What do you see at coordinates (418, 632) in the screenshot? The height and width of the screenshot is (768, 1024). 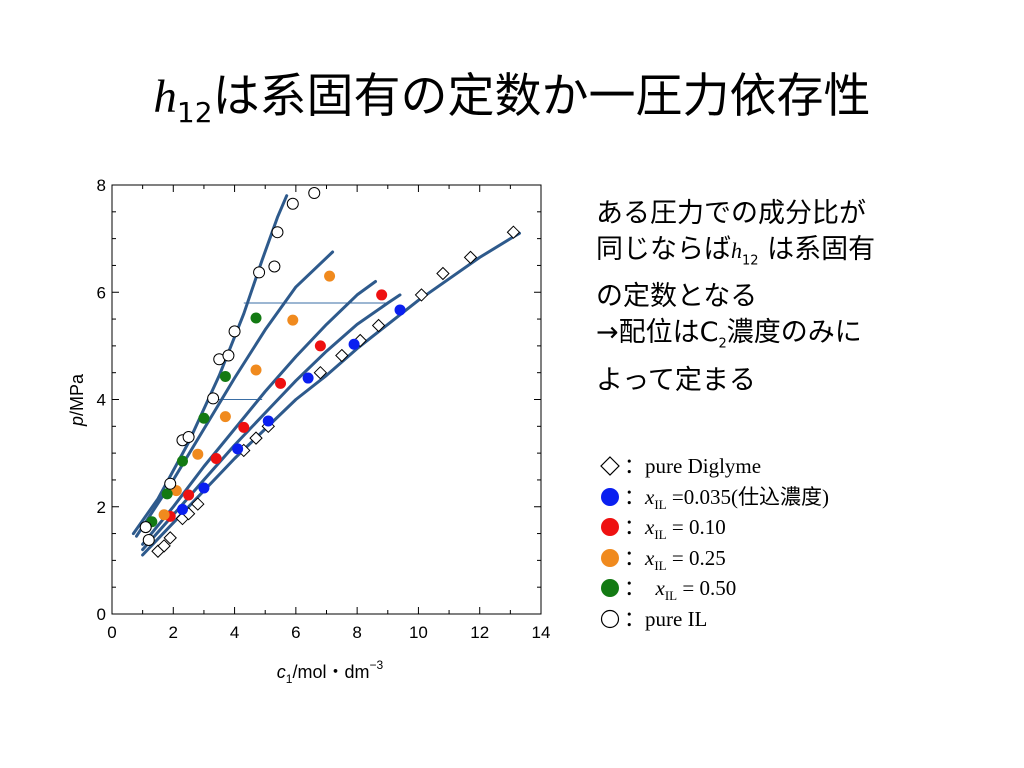 I see `x-tick-label: 10` at bounding box center [418, 632].